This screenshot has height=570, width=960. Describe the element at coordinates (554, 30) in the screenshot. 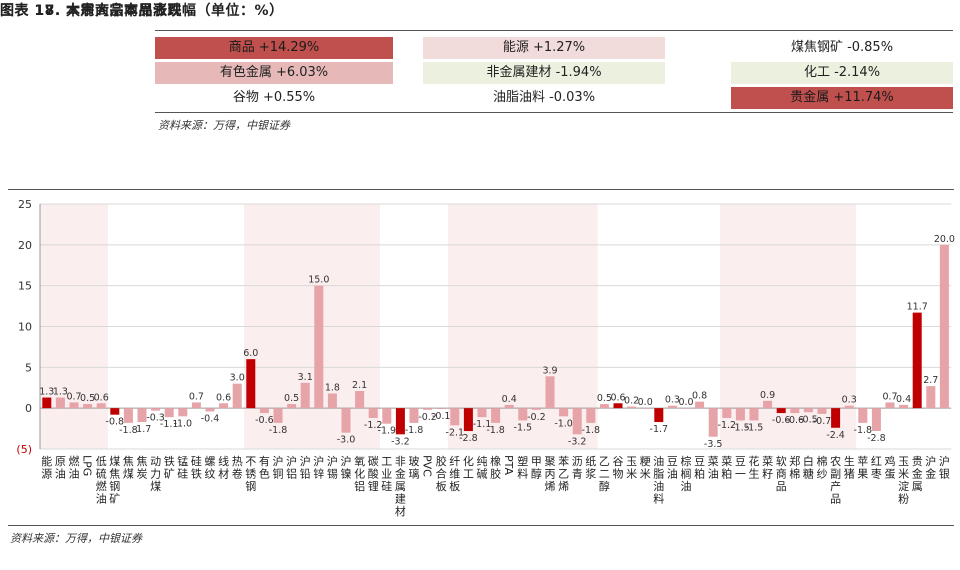

I see `figure-17-top-rule` at that location.